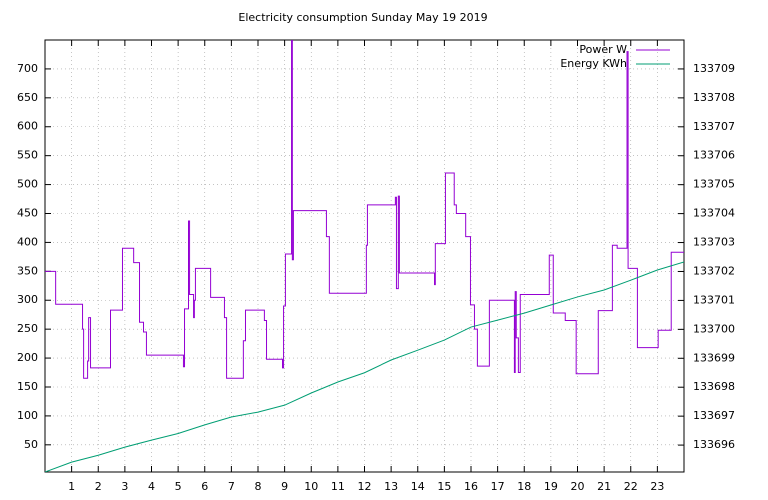 This screenshot has height=500, width=768. Describe the element at coordinates (27, 212) in the screenshot. I see `y-tick-label: 450` at that location.